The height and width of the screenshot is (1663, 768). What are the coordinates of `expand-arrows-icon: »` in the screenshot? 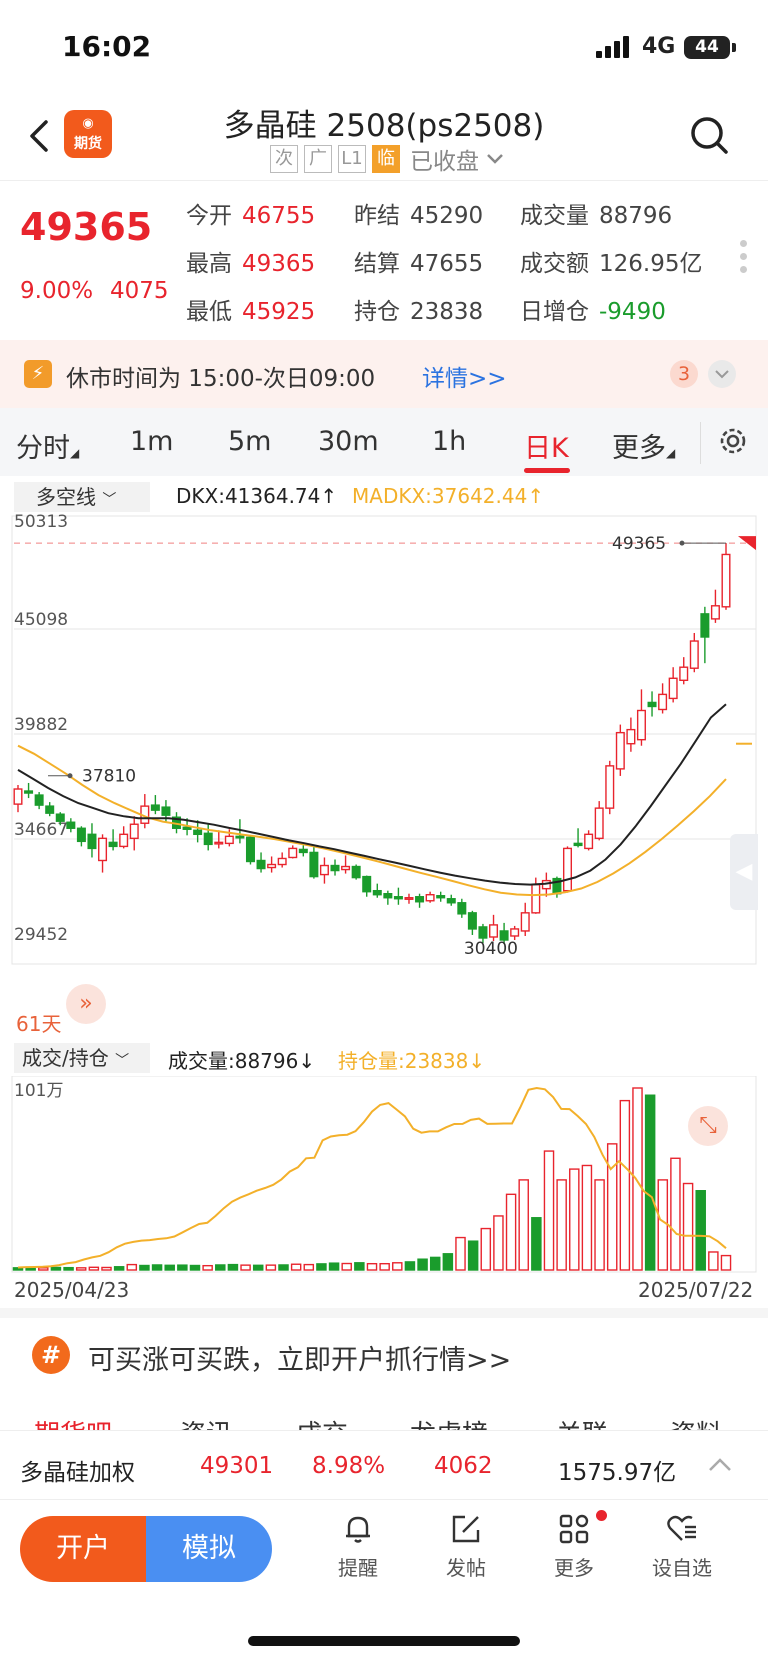 It's located at (86, 1004).